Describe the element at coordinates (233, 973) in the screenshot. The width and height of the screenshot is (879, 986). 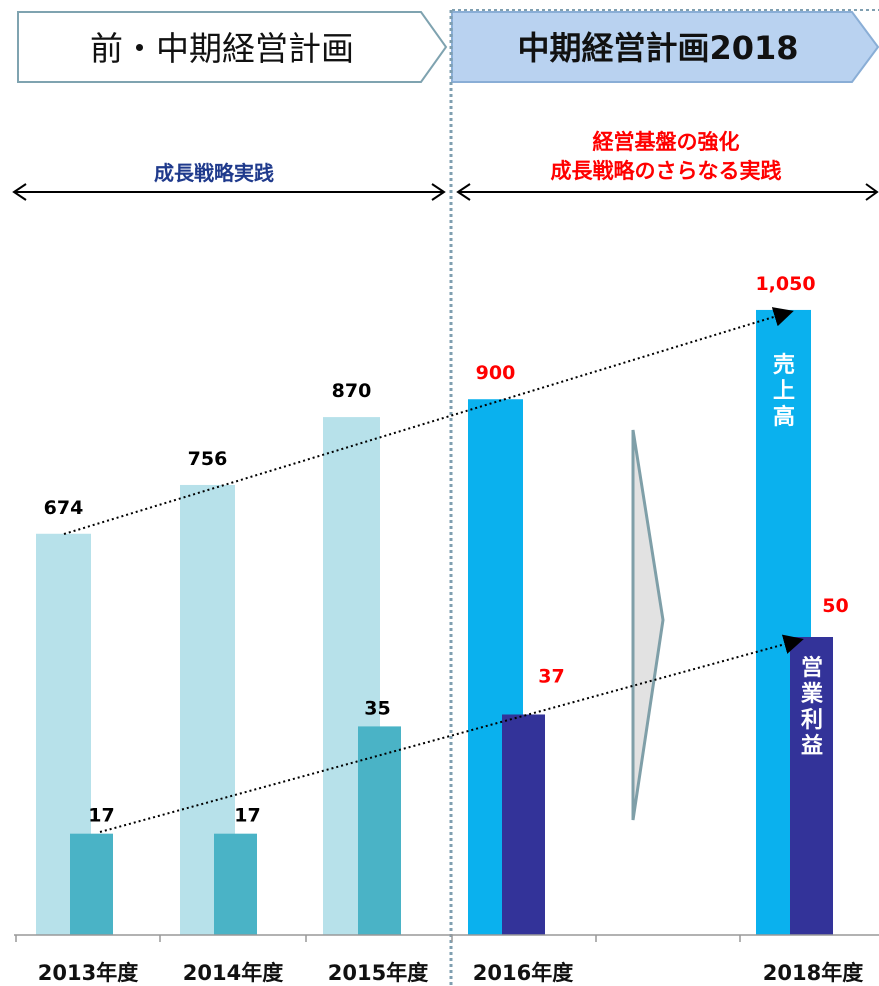
I see `x-tick-label: 2014年度` at that location.